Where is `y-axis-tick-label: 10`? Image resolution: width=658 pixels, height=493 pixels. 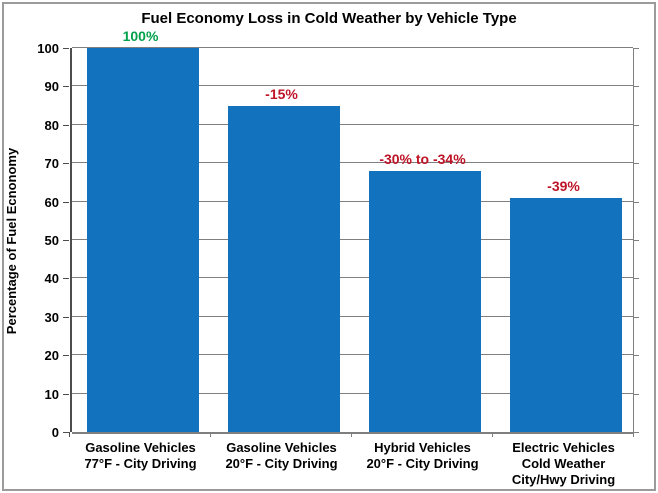 y-axis-tick-label: 10 is located at coordinates (51, 394).